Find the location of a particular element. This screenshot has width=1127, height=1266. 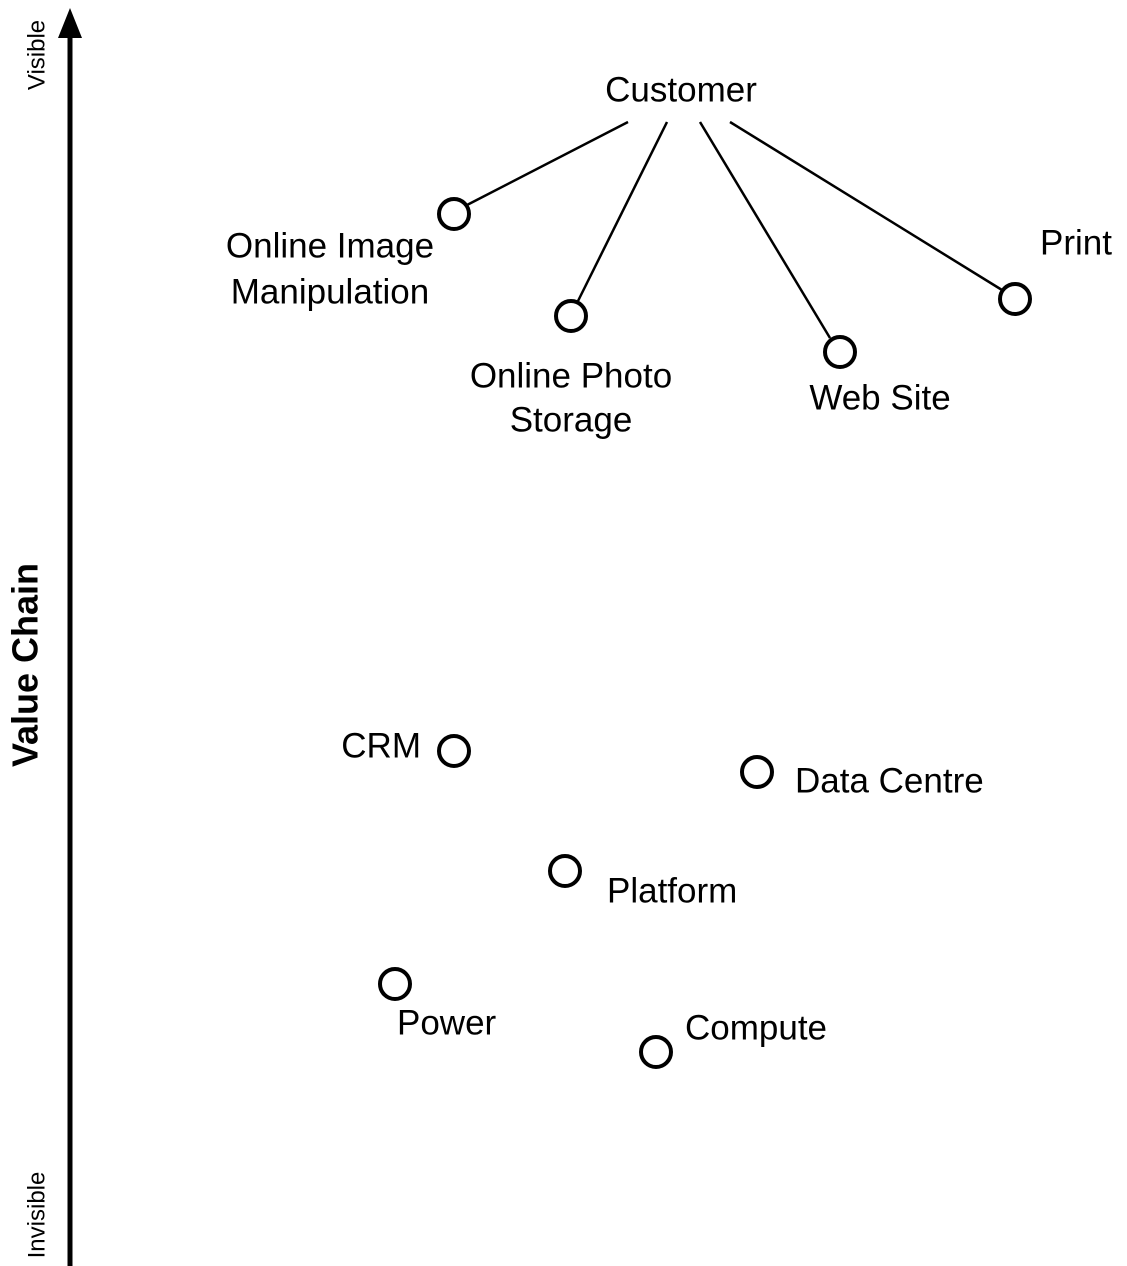

node-label: Web Site is located at coordinates (879, 397).